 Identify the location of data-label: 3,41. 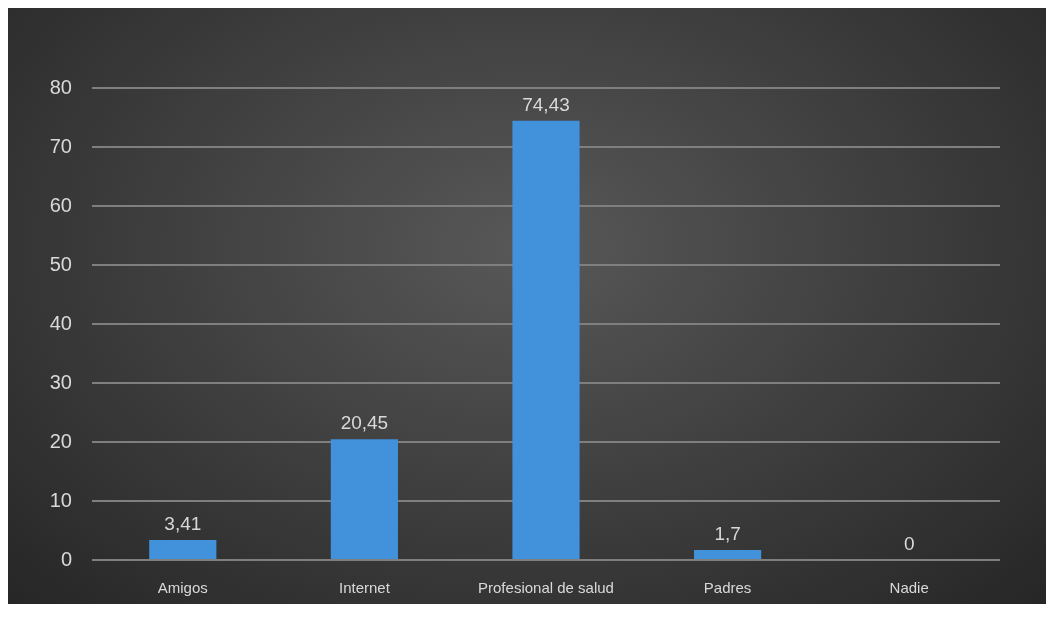
(183, 523).